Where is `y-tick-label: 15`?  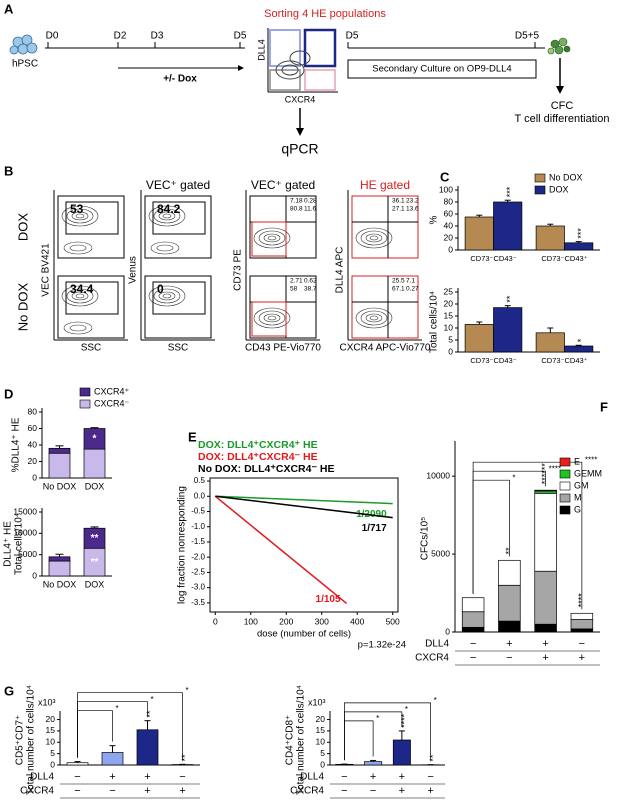 y-tick-label: 15 is located at coordinates (51, 730).